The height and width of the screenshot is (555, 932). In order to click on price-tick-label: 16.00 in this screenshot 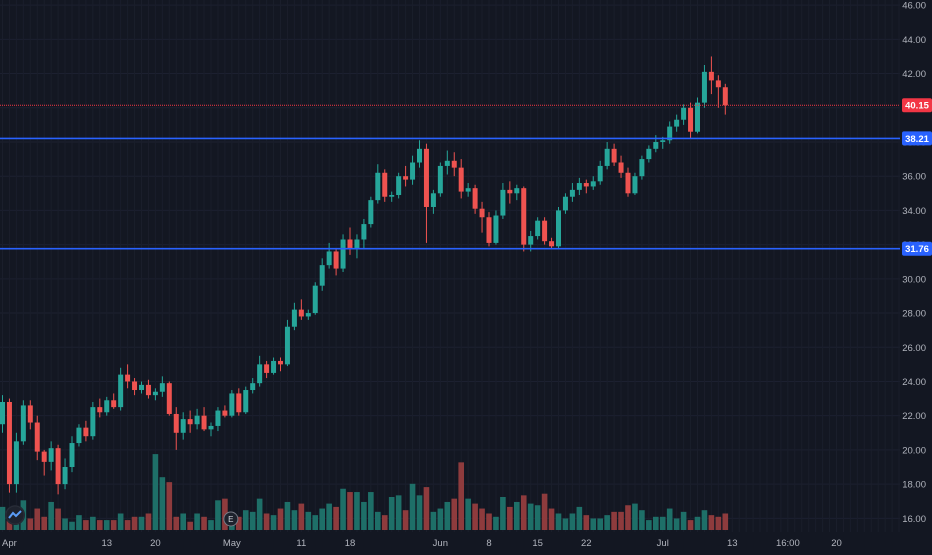, I will do `click(914, 519)`.